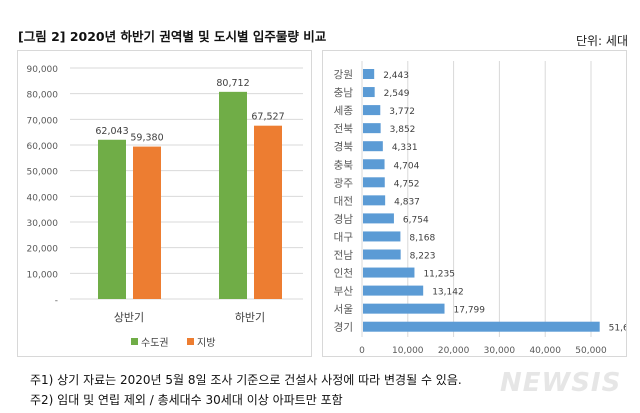  Describe the element at coordinates (362, 351) in the screenshot. I see `x-tick-label: 0` at that location.